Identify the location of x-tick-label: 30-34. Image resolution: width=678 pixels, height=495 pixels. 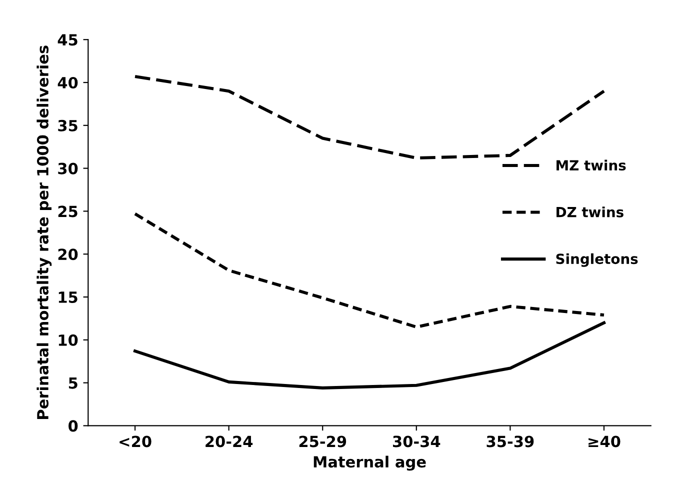
(416, 442).